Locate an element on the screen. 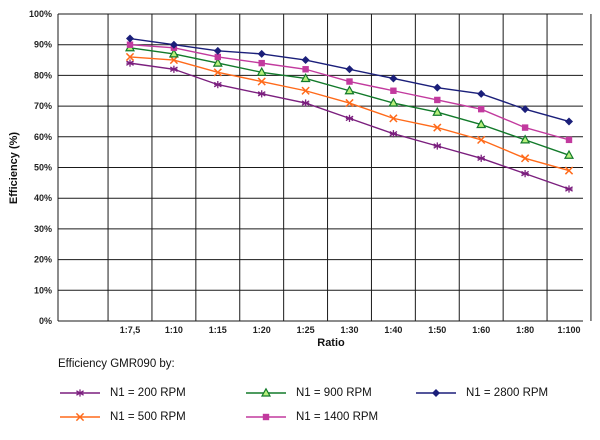  legend-item-2800-rpm: N1 = 2800 RPM is located at coordinates (481, 393).